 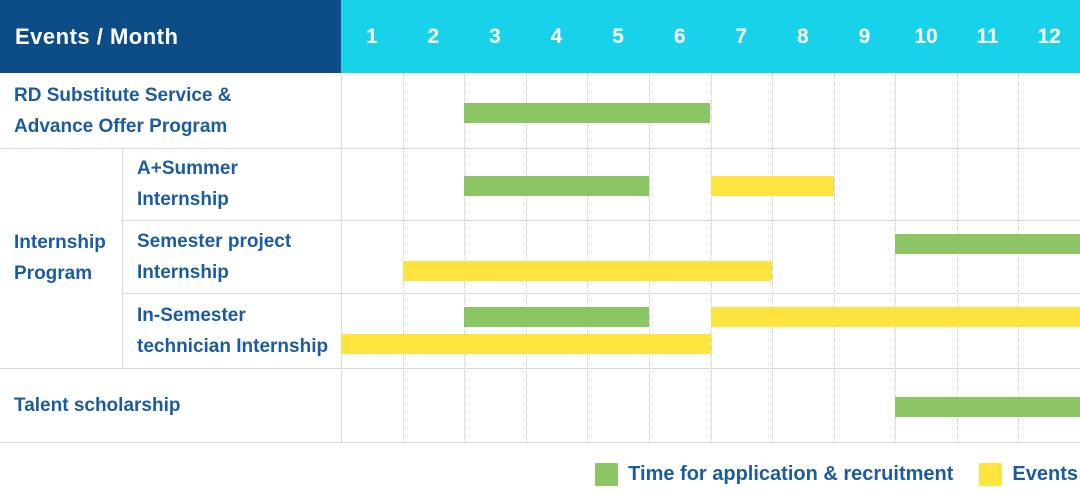 I want to click on month-label-8: 8, so click(x=802, y=36).